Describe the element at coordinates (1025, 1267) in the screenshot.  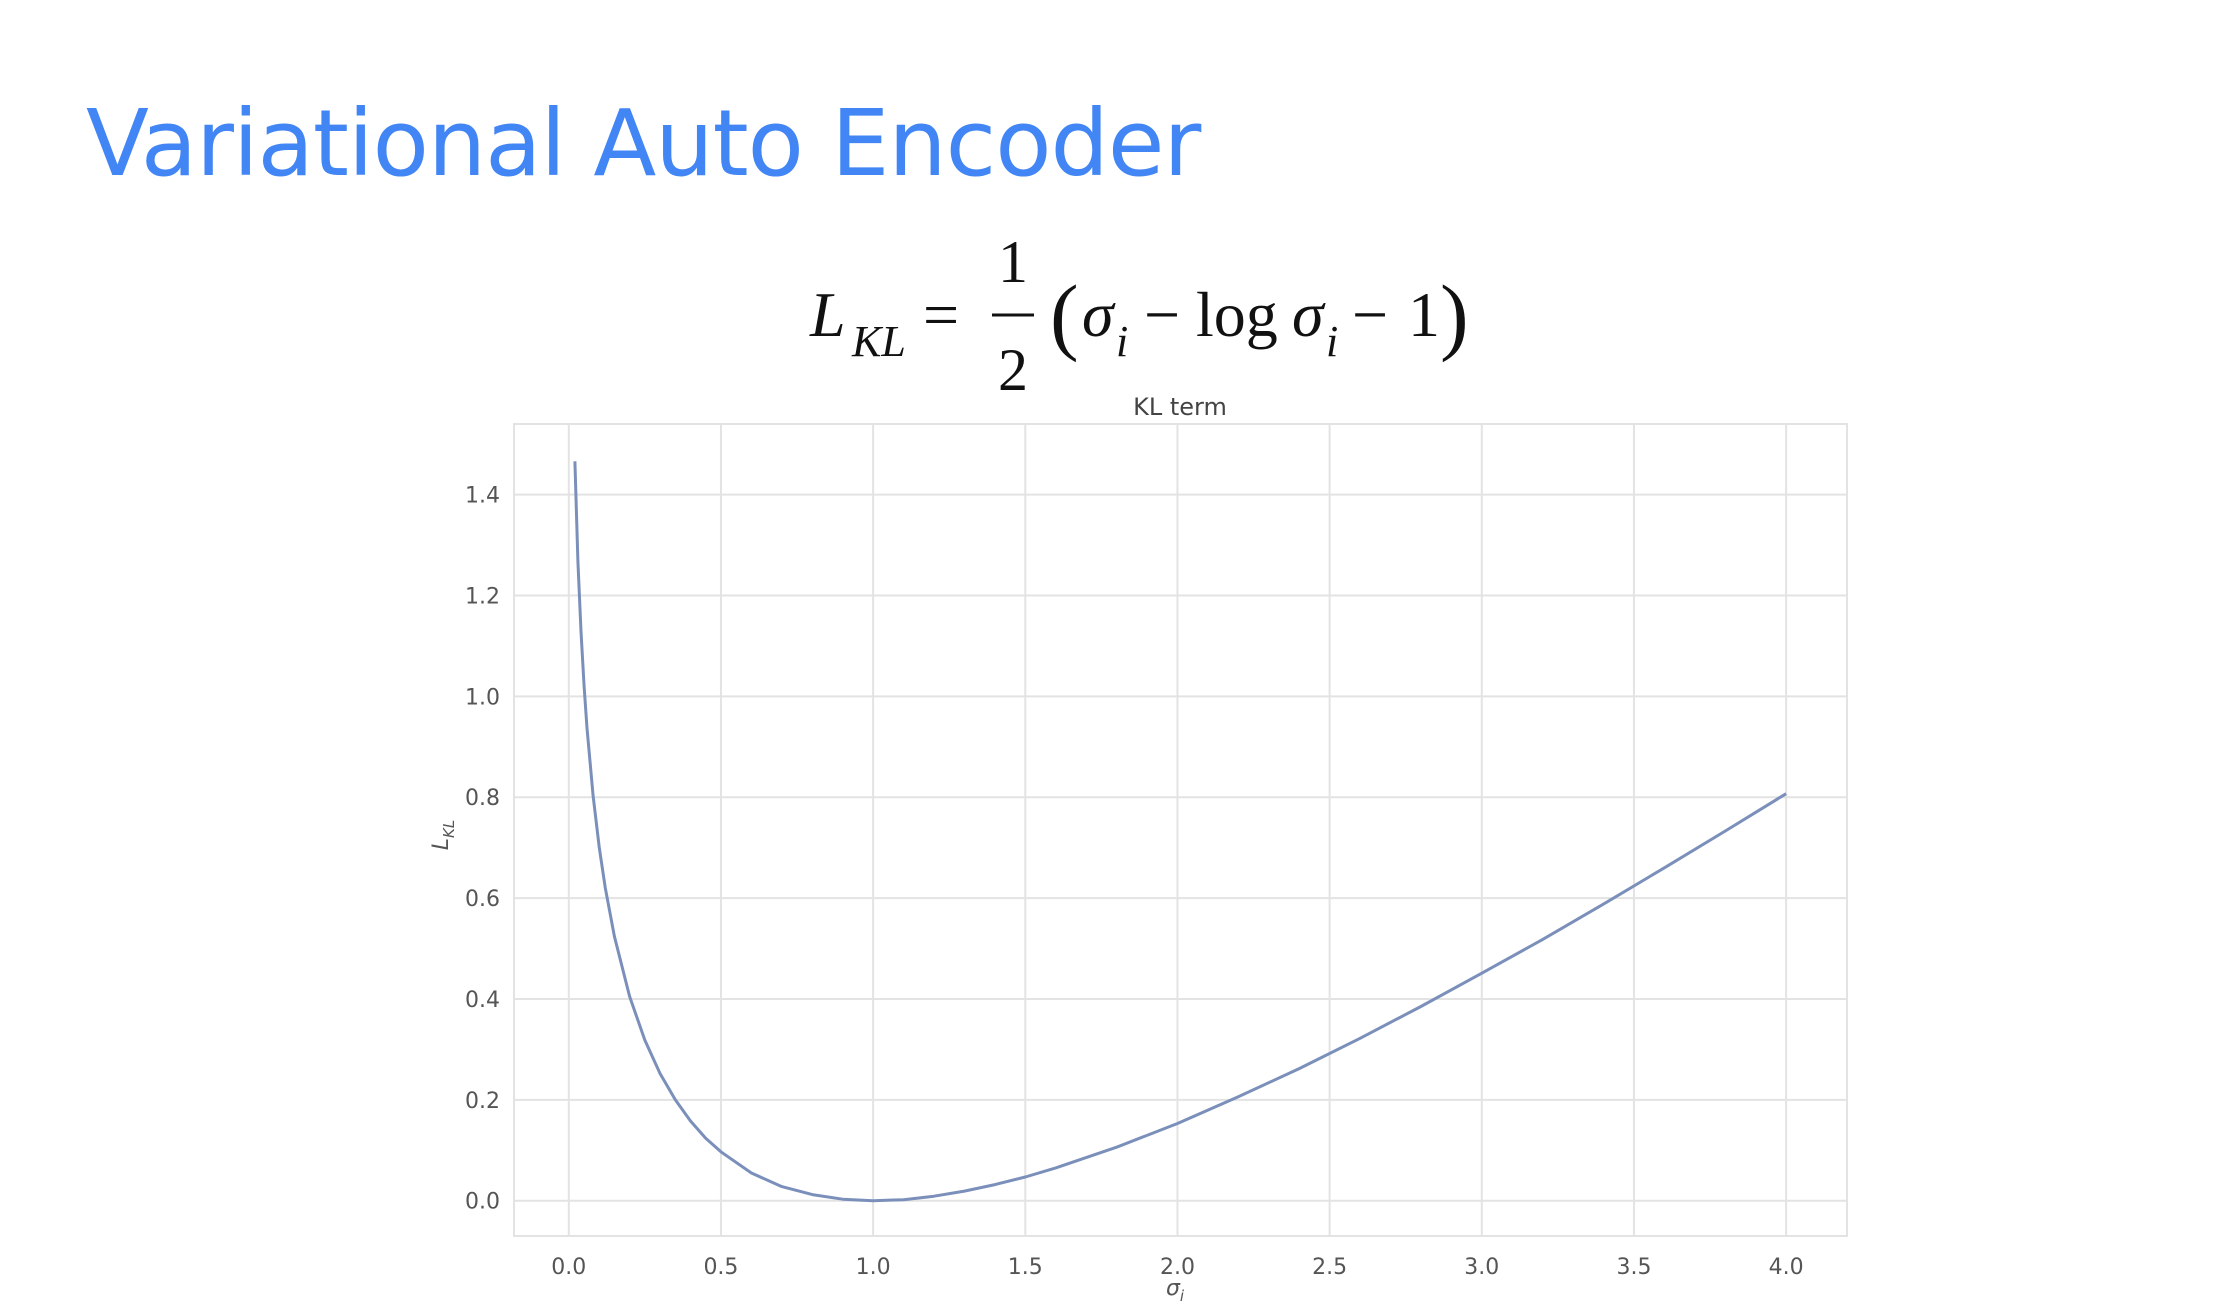
I see `x-tick-label: 1.5` at that location.